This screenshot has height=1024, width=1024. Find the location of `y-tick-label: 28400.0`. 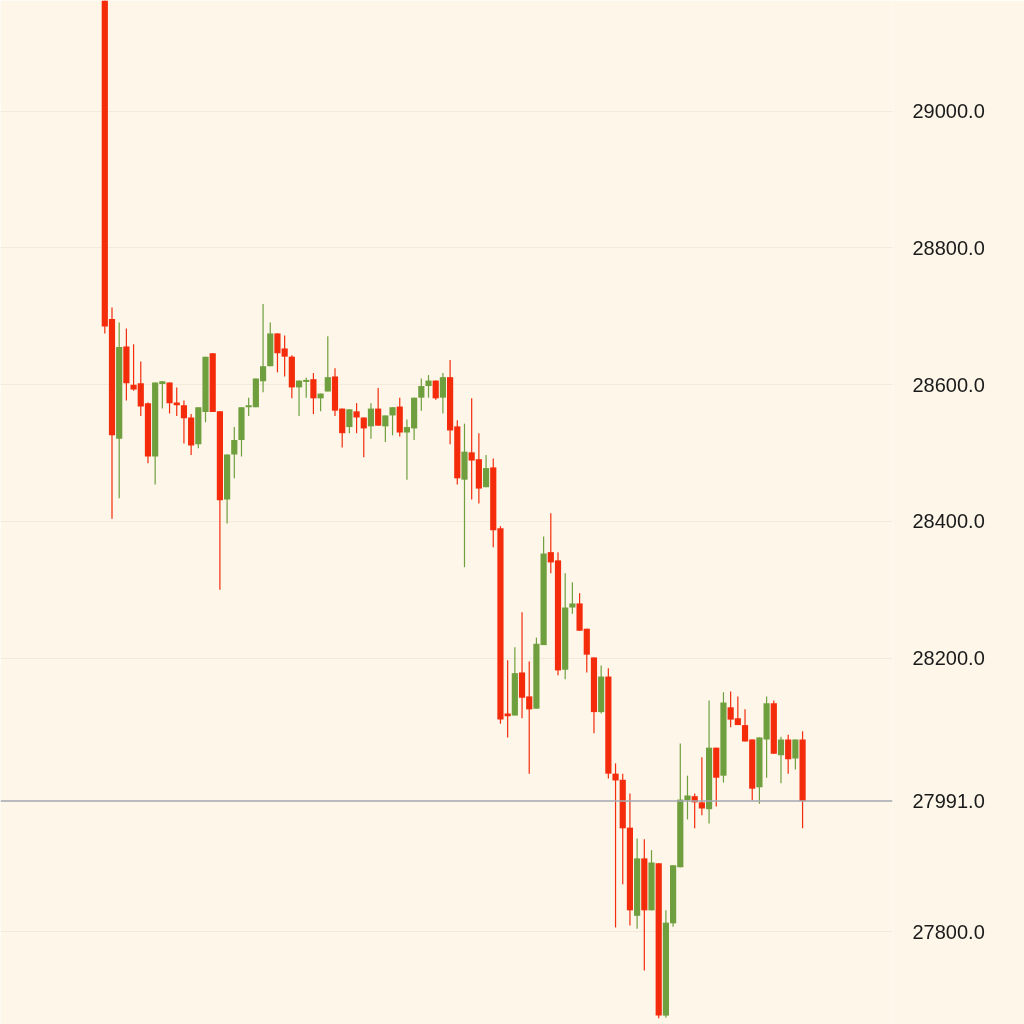

y-tick-label: 28400.0 is located at coordinates (948, 521).